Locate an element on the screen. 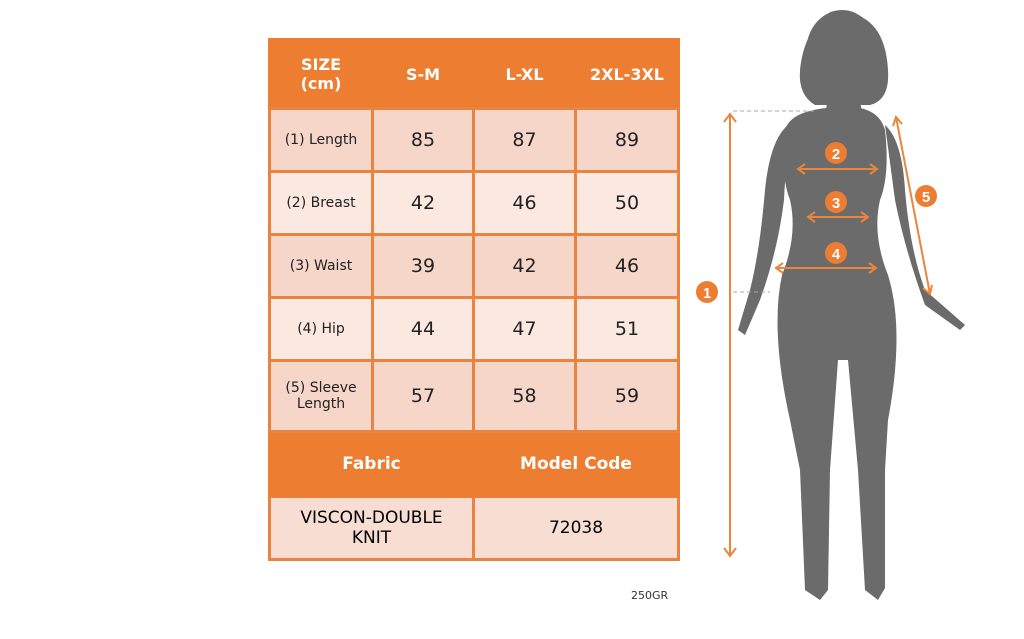 This screenshot has height=639, width=1024. fabric-header: Fabric is located at coordinates (371, 464).